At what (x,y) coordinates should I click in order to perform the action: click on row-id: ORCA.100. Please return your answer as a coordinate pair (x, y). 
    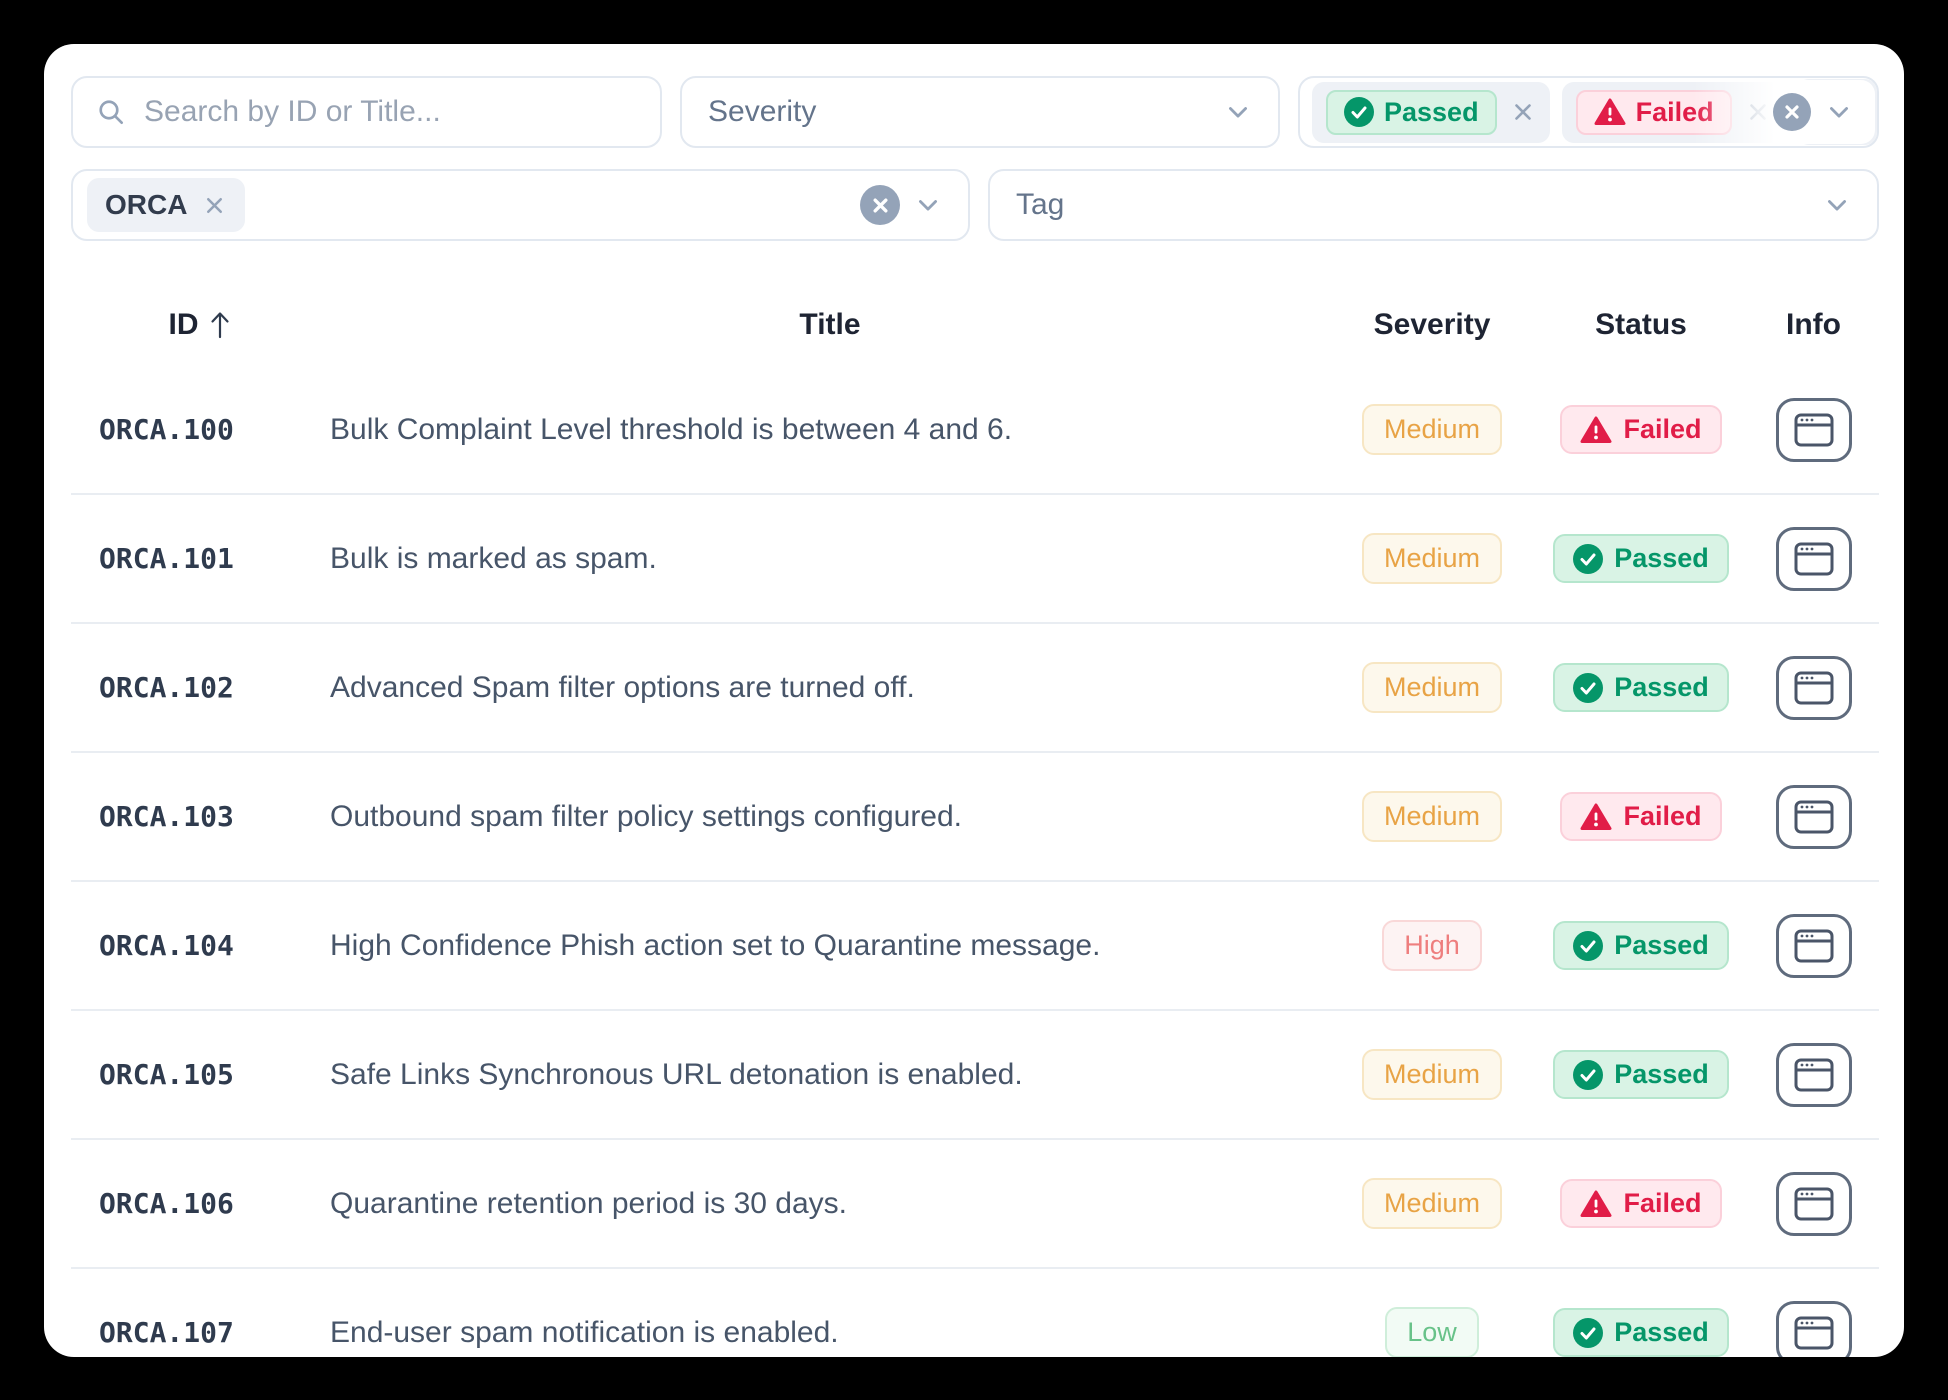
    Looking at the image, I should click on (166, 429).